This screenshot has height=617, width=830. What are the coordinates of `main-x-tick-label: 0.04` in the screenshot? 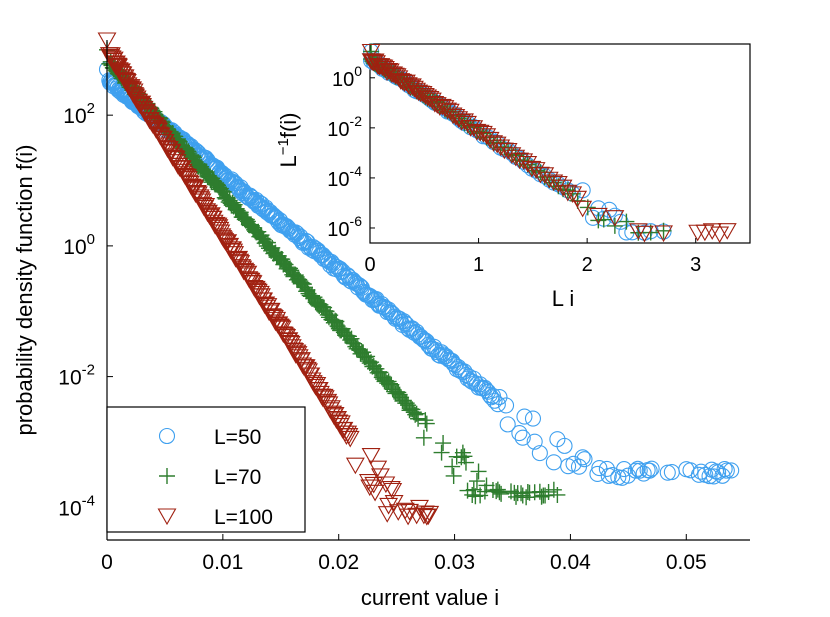 It's located at (570, 562).